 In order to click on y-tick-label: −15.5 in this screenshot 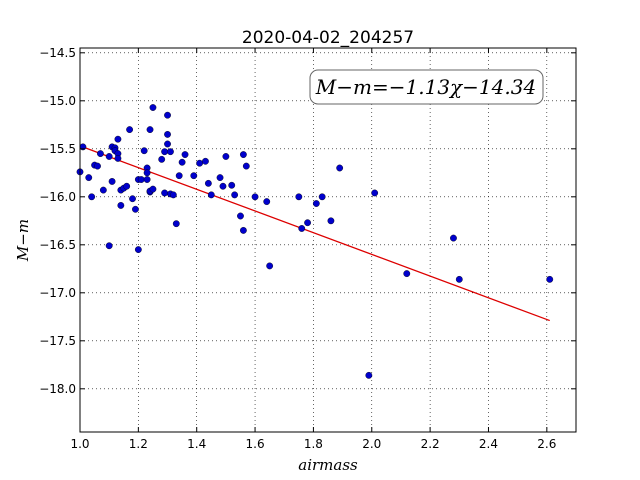, I will do `click(57, 149)`.